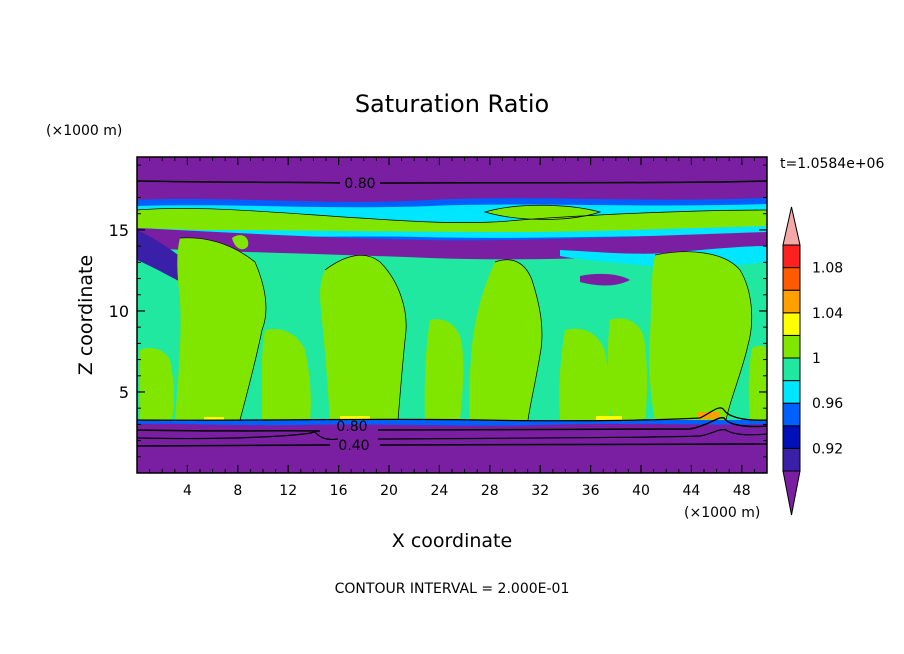 The image size is (904, 654). Describe the element at coordinates (119, 311) in the screenshot. I see `y-tick-label: 10` at that location.